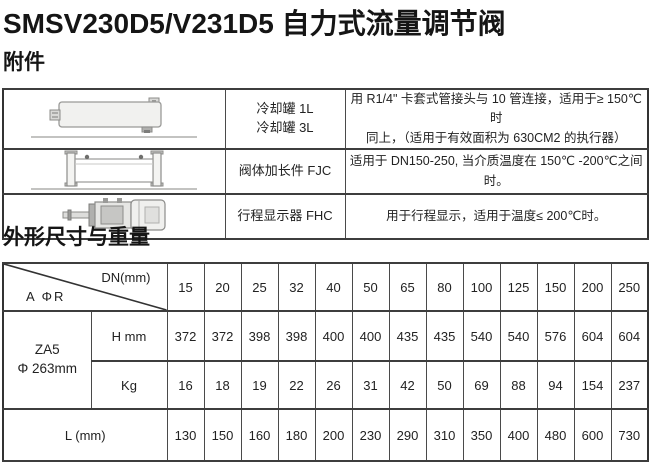 The image size is (649, 465). I want to click on diagonal-line, so click(85, 287).